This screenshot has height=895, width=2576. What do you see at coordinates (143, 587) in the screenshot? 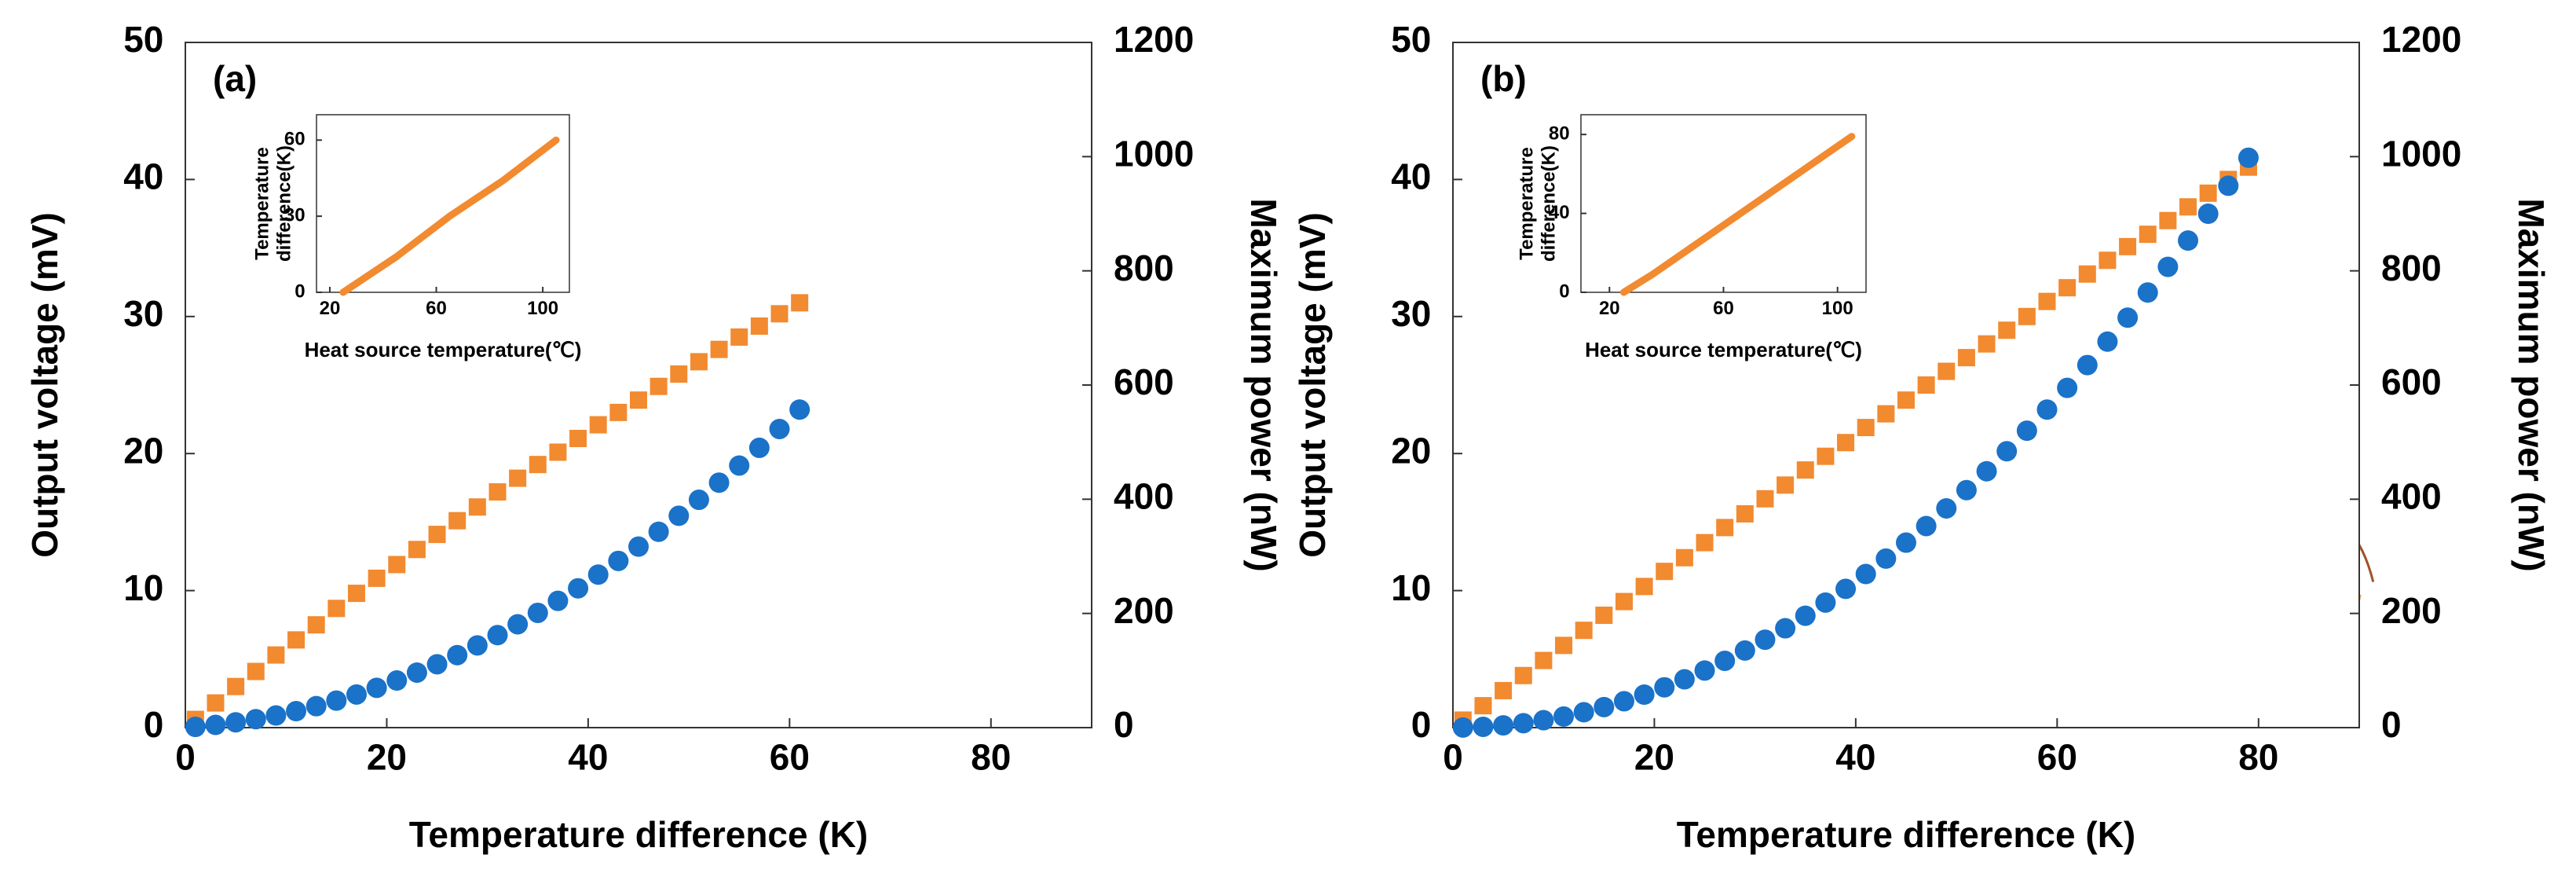
I see `y-tick-label: 10` at bounding box center [143, 587].